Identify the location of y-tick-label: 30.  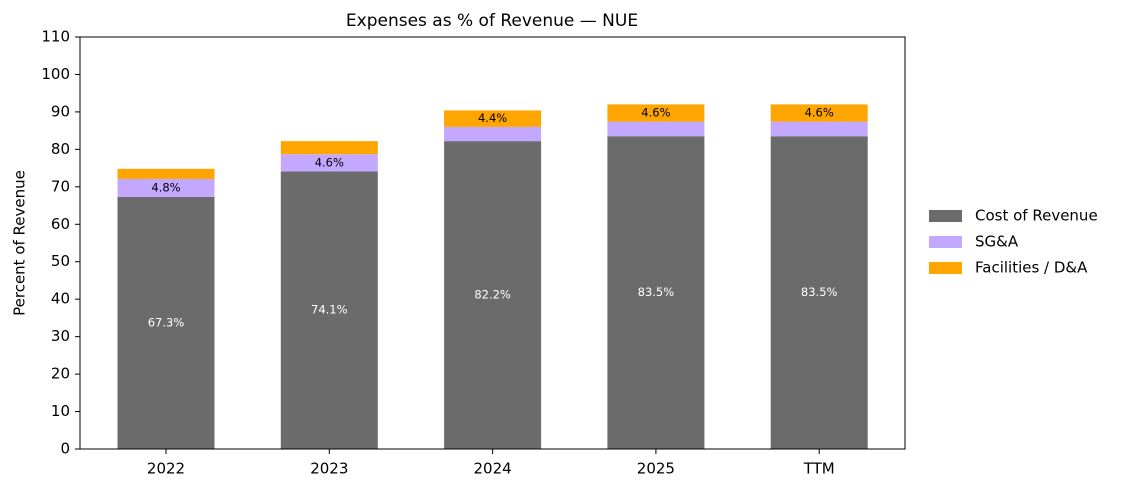
(60, 336).